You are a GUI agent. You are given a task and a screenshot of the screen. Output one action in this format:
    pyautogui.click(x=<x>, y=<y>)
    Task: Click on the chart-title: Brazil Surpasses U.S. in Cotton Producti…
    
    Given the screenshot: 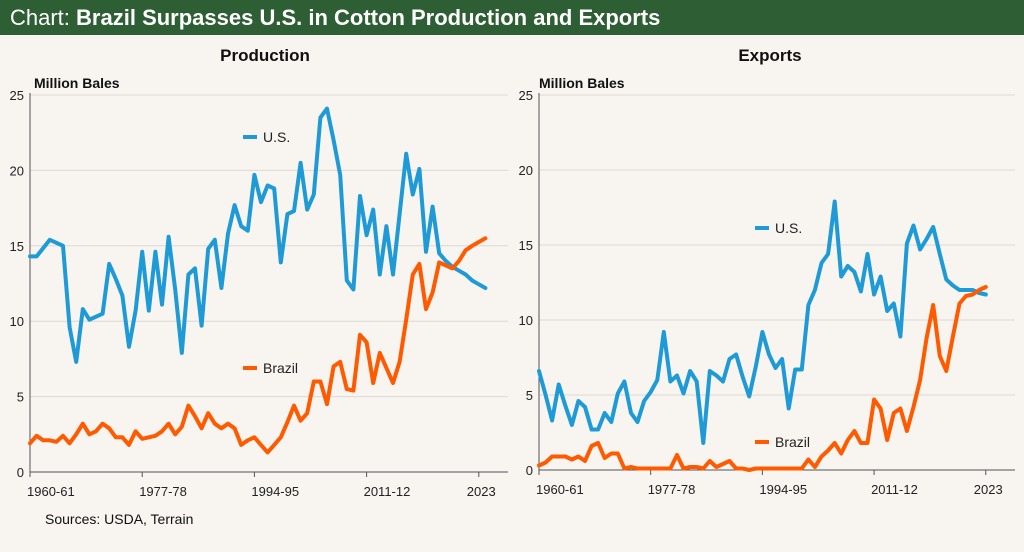 What is the action you would take?
    pyautogui.click(x=368, y=17)
    